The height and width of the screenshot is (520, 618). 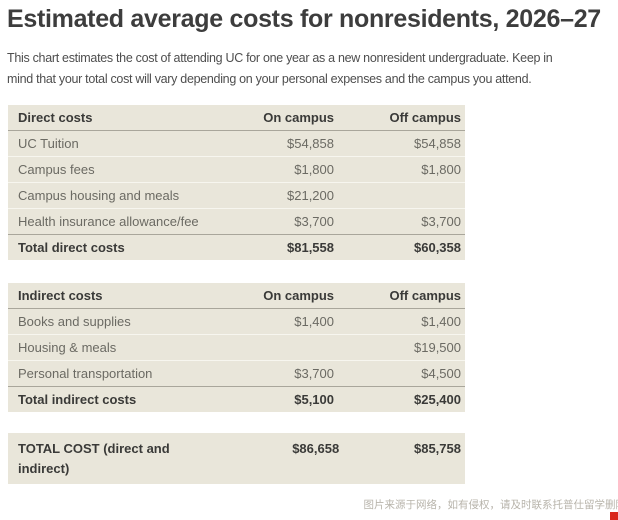 I want to click on table-row: Campus housing and meals $21,200, so click(x=236, y=195).